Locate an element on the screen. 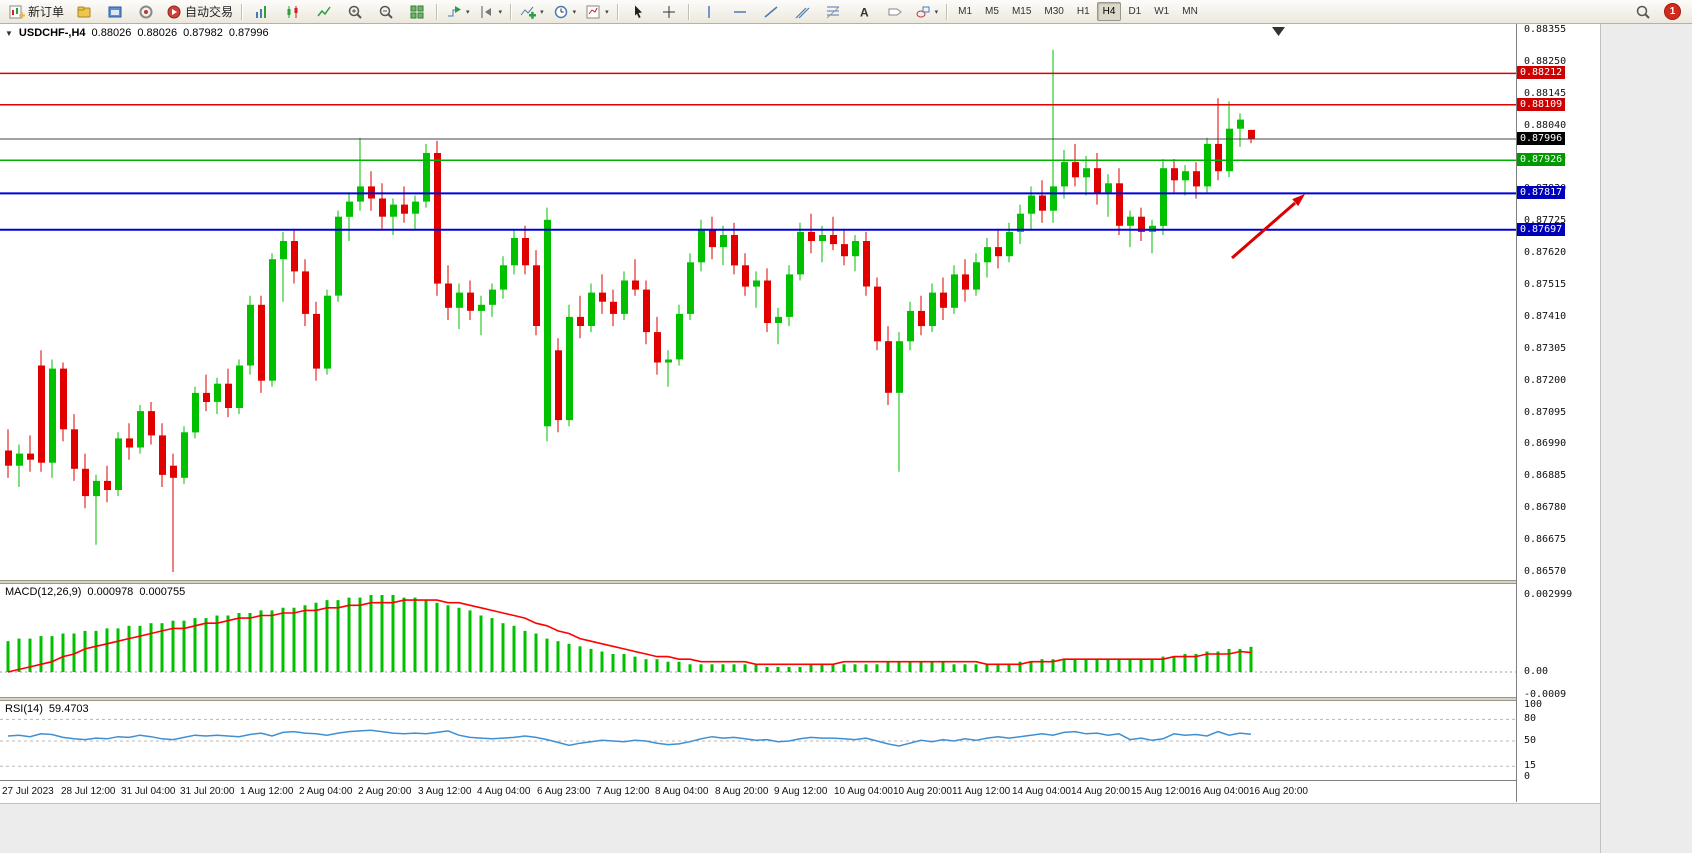  price-tag: 0.87817 is located at coordinates (1541, 192).